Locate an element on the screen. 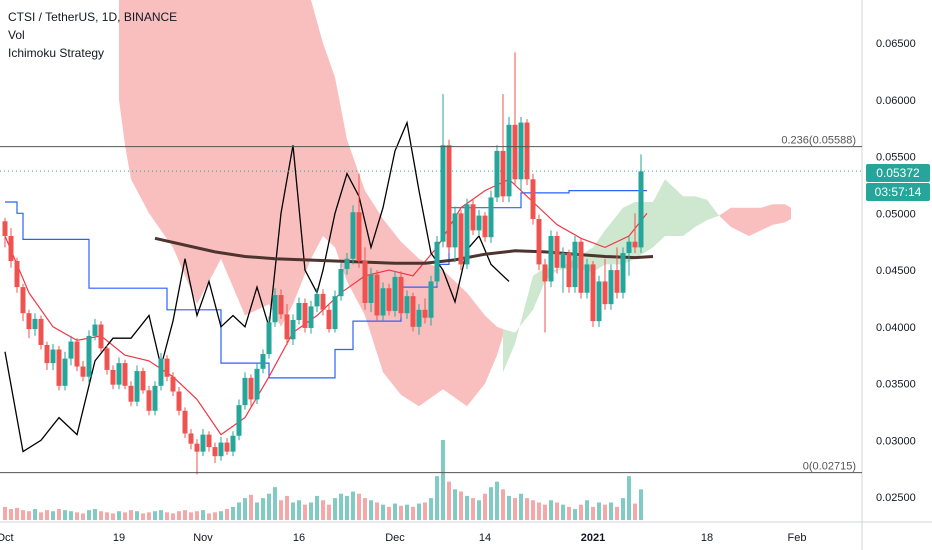 The image size is (932, 550). indicator-vol-label: Vol is located at coordinates (16, 35).